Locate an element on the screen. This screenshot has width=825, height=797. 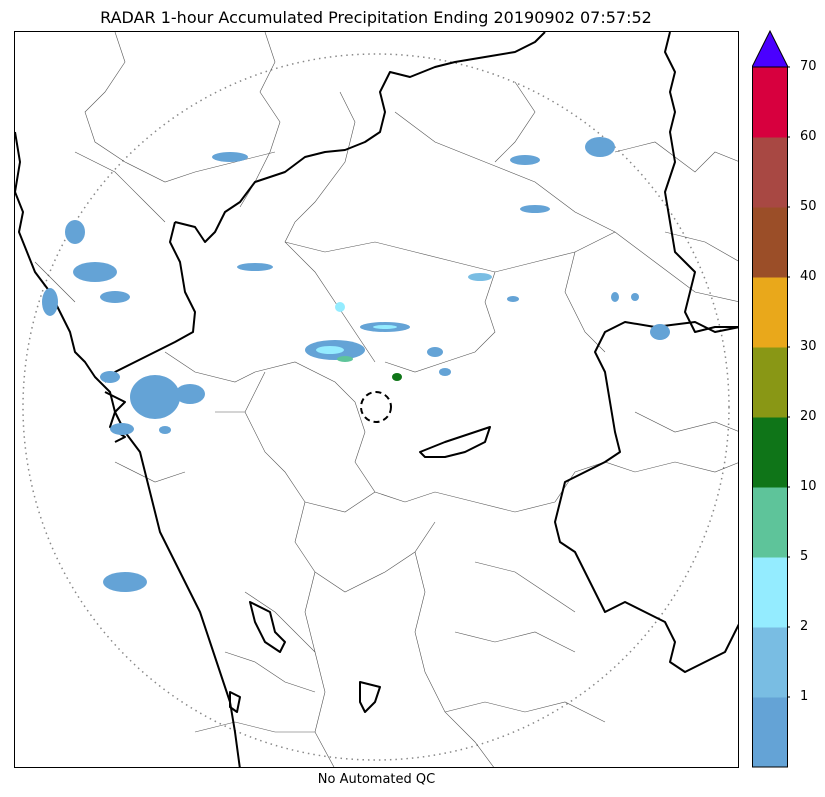
colorbar-tick-label: 10 is located at coordinates (808, 486).